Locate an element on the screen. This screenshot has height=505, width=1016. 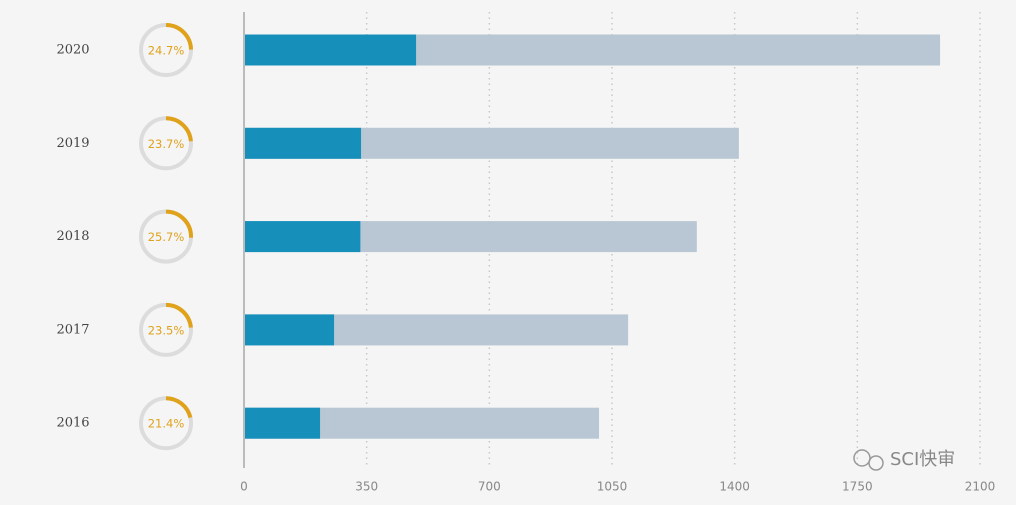
x-tick-label: 0 is located at coordinates (244, 487).